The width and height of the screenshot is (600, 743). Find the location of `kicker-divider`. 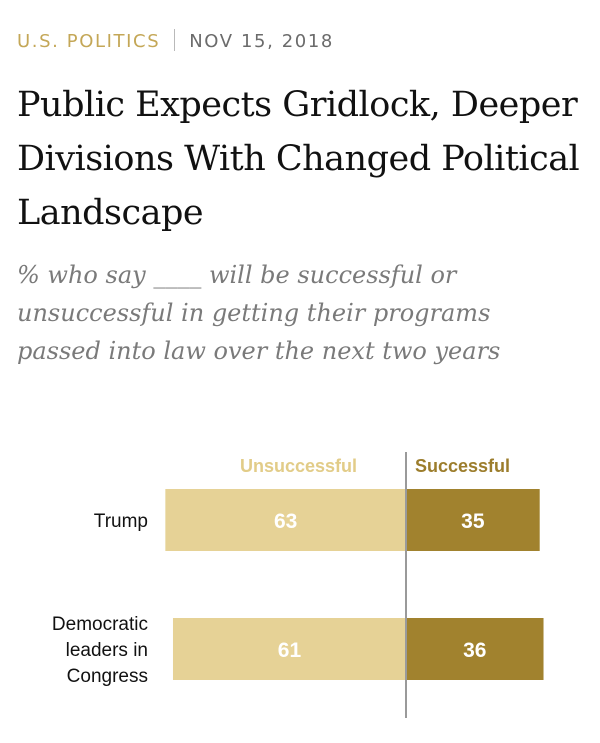

kicker-divider is located at coordinates (175, 40).